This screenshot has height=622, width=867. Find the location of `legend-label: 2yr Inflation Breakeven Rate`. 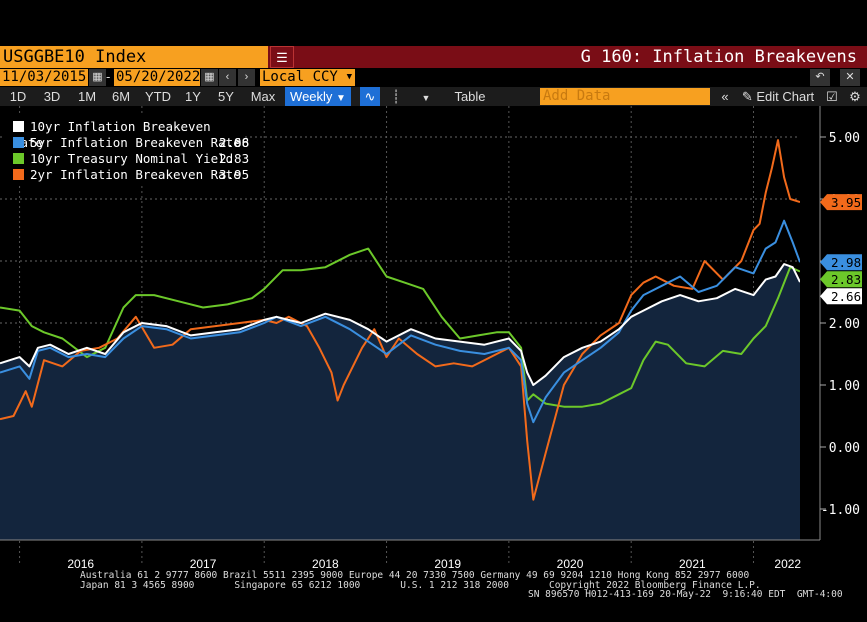

legend-label: 2yr Inflation Breakeven Rate is located at coordinates (135, 174).